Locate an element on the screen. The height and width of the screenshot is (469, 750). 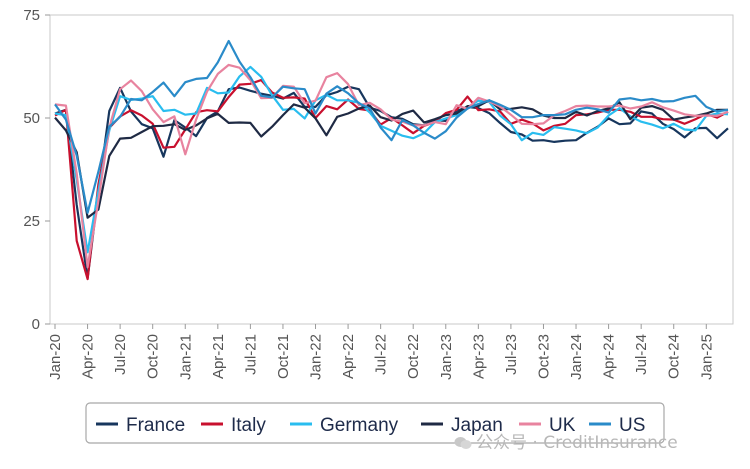
legend-box is located at coordinates (375, 423).